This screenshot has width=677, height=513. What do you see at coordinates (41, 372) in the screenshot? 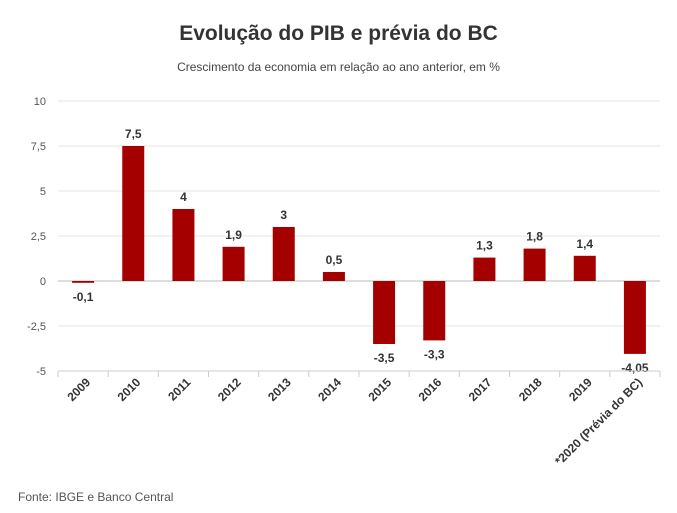
I see `y-tick-label: -5` at bounding box center [41, 372].